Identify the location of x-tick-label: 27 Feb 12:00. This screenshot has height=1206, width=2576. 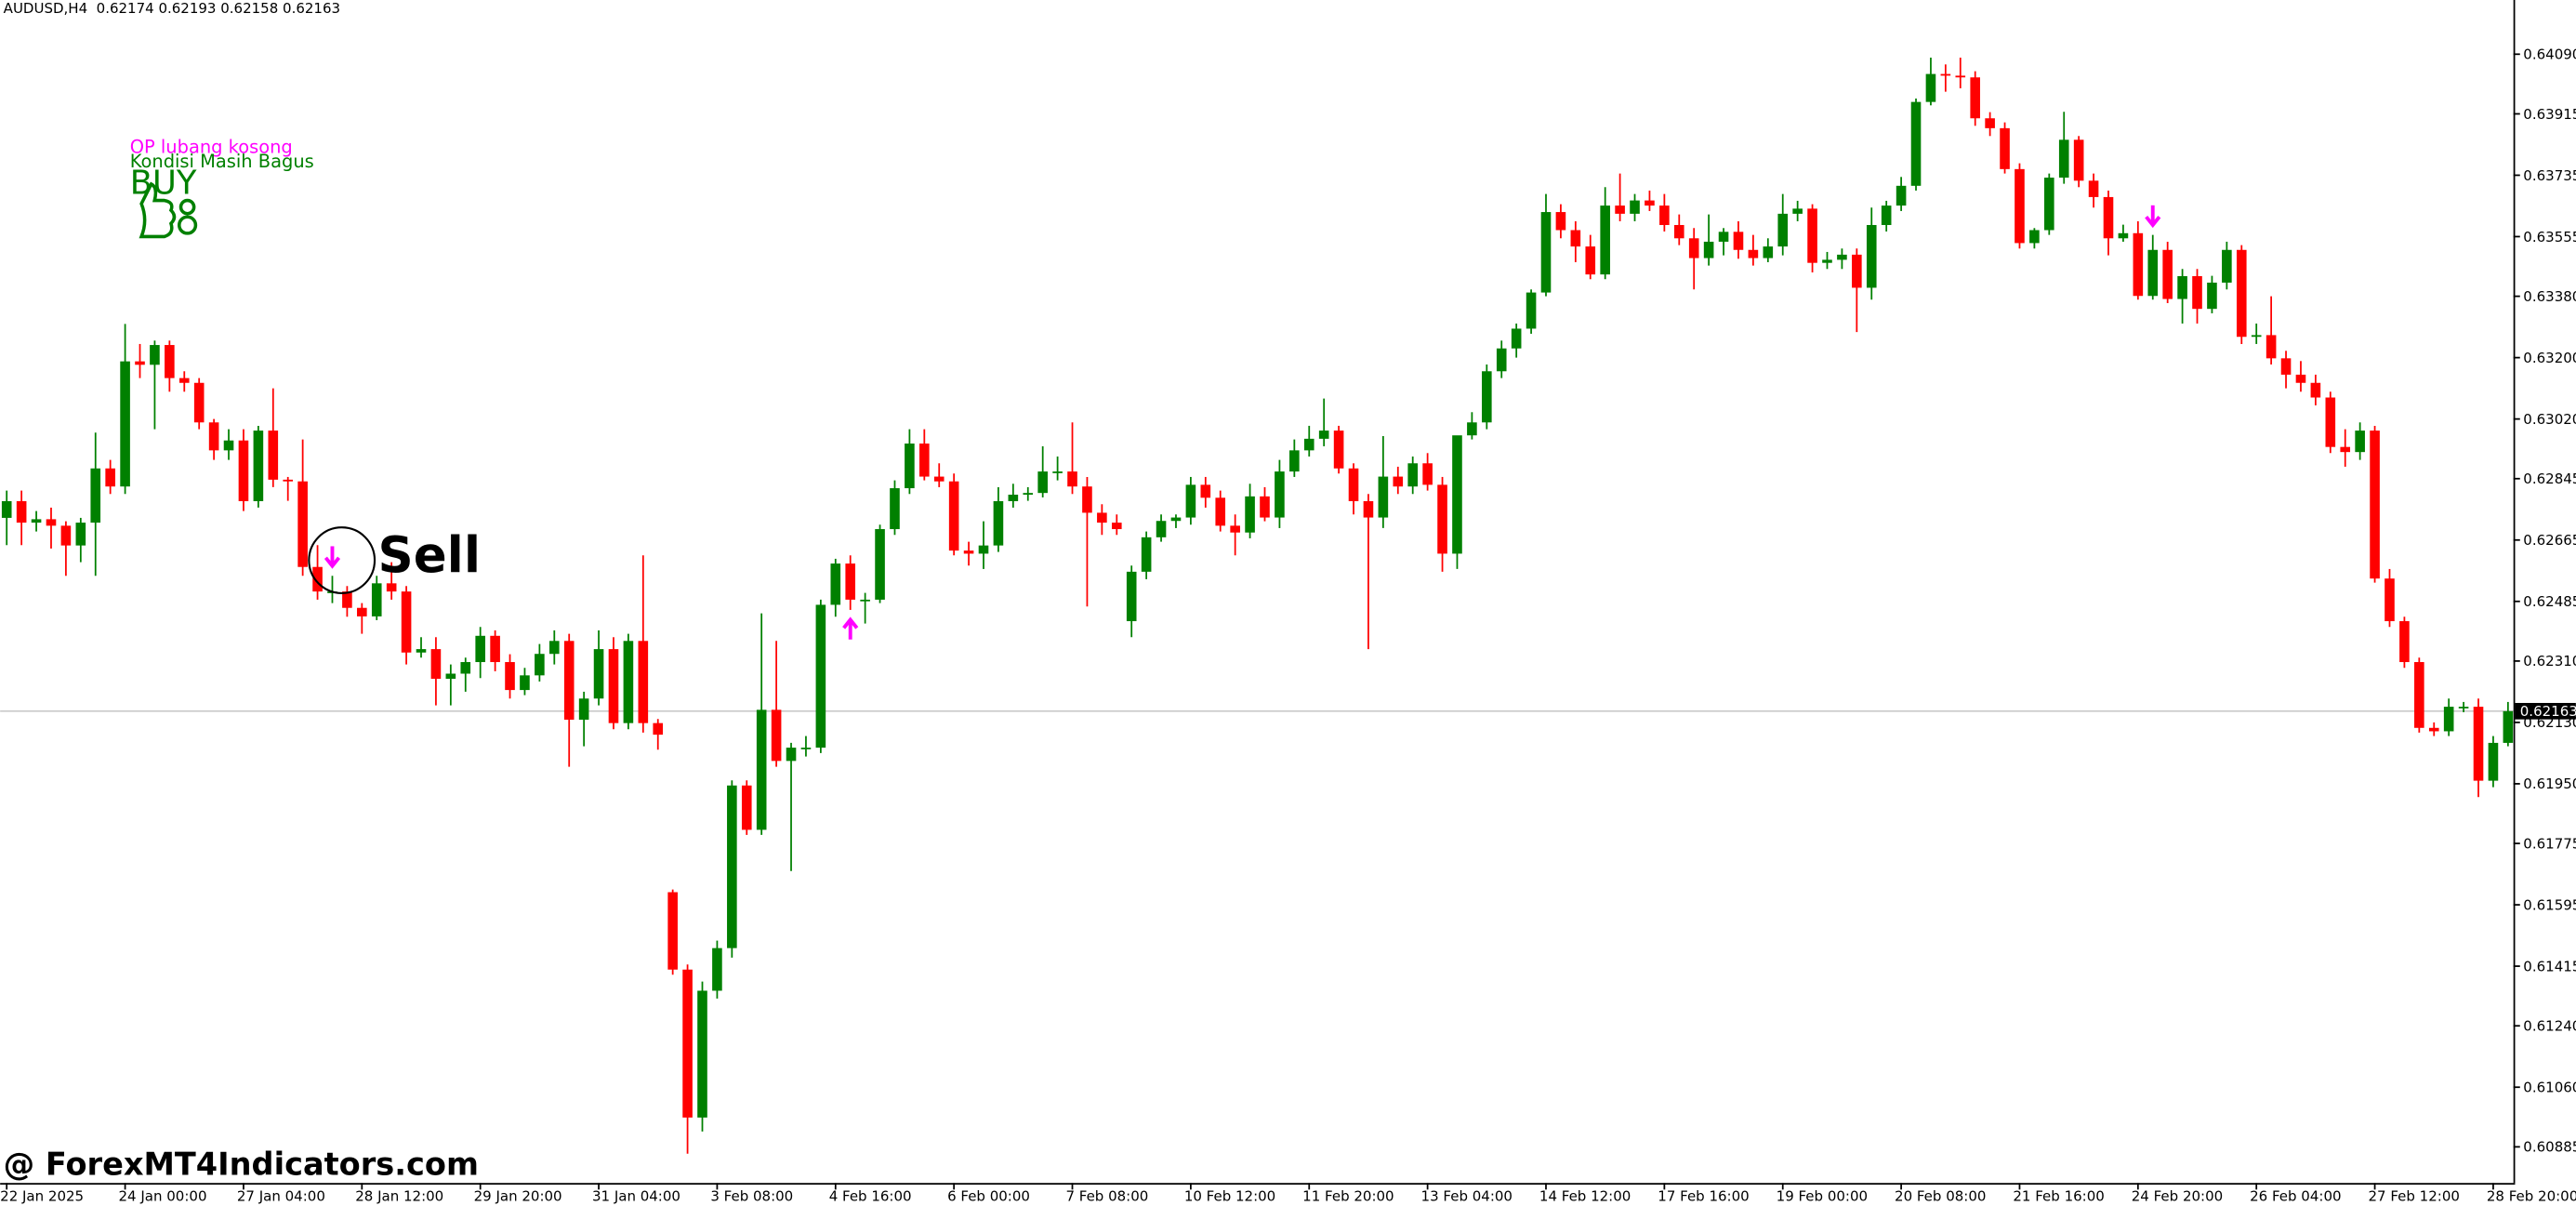
(2413, 1196).